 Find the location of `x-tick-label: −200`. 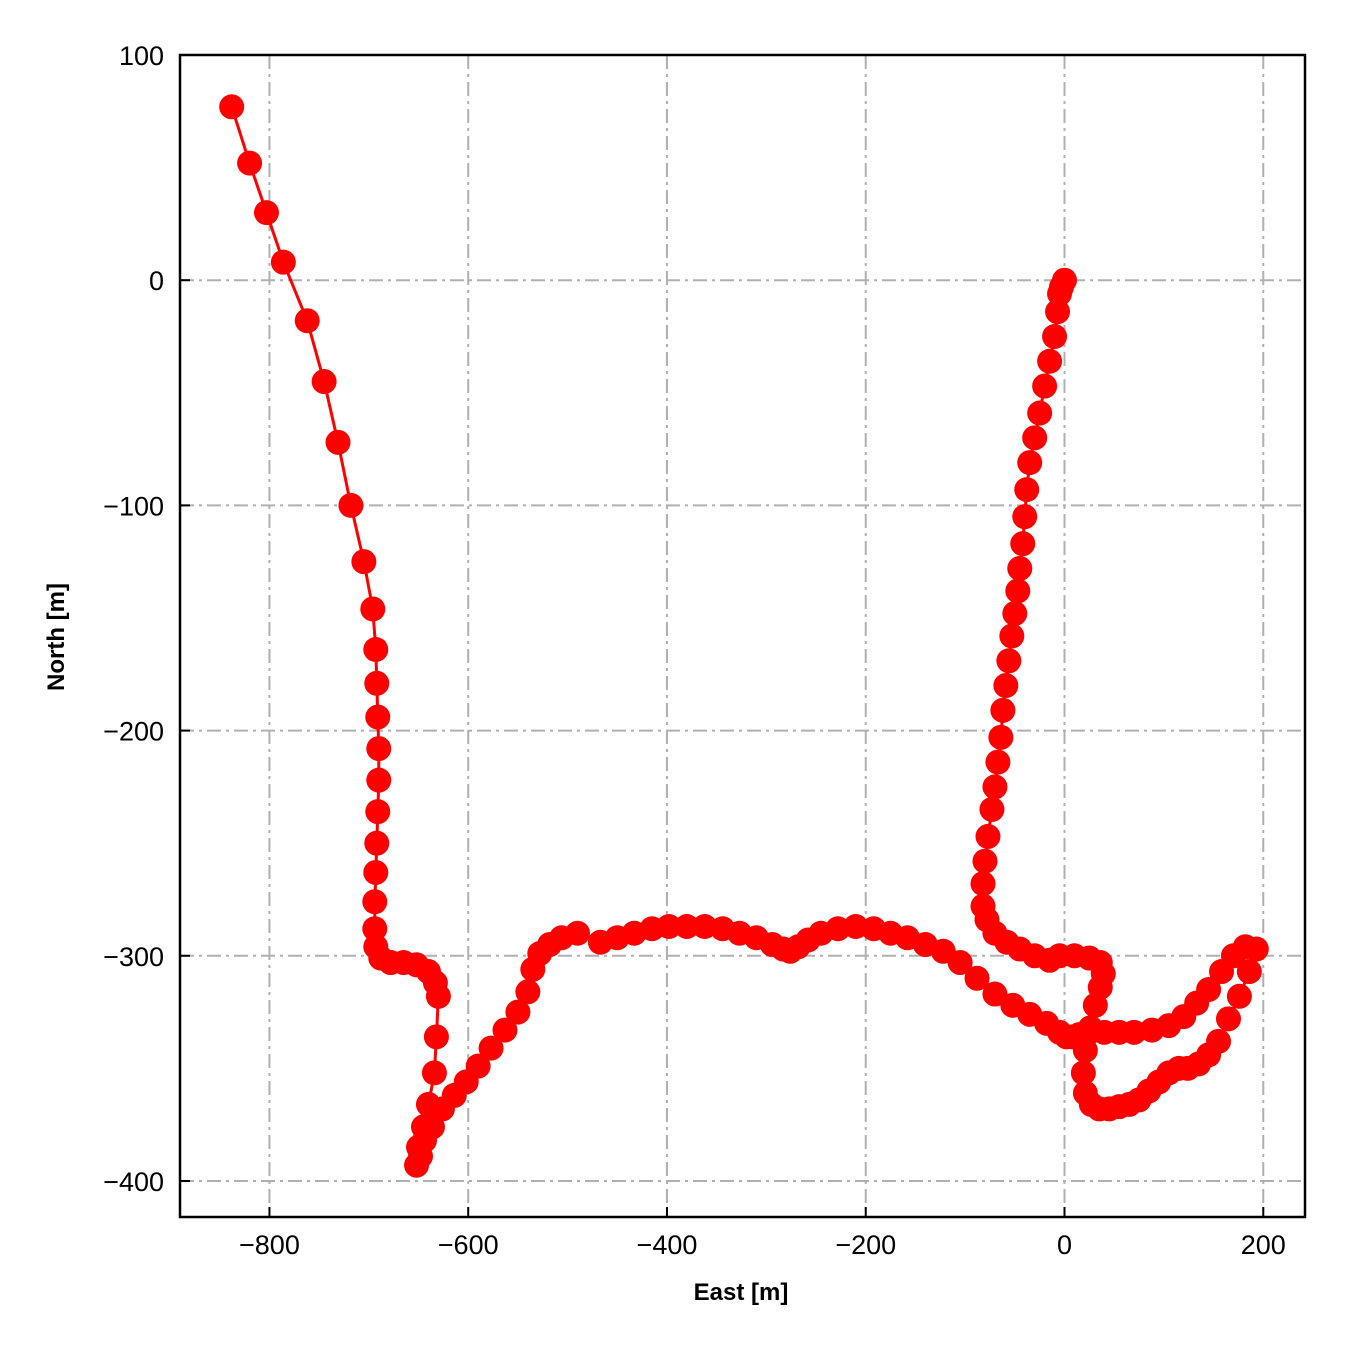

x-tick-label: −200 is located at coordinates (865, 1245).